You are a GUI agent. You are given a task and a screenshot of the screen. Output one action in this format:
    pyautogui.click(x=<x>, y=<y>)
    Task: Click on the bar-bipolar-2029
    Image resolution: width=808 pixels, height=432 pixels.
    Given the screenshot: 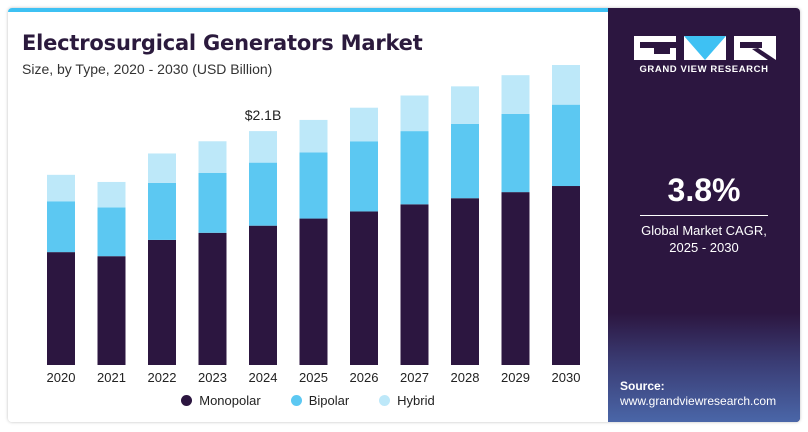 What is the action you would take?
    pyautogui.click(x=515, y=153)
    